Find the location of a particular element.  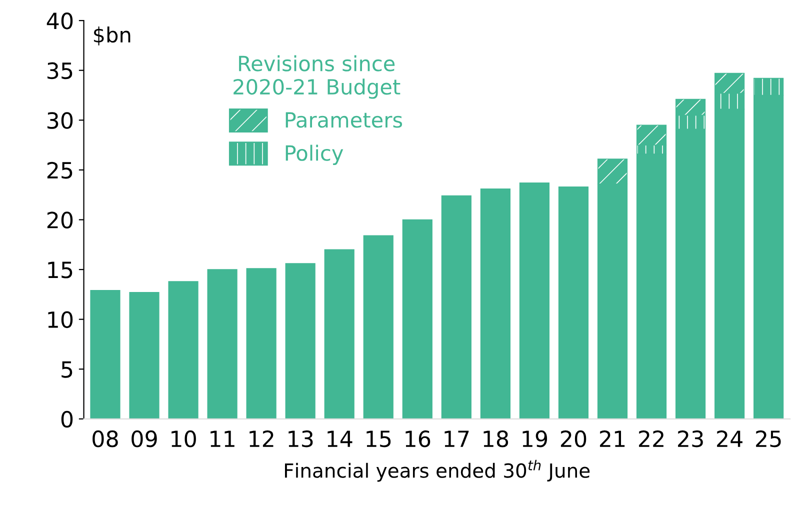

legend-title: Revisions since 2020-21 Budget is located at coordinates (317, 77).